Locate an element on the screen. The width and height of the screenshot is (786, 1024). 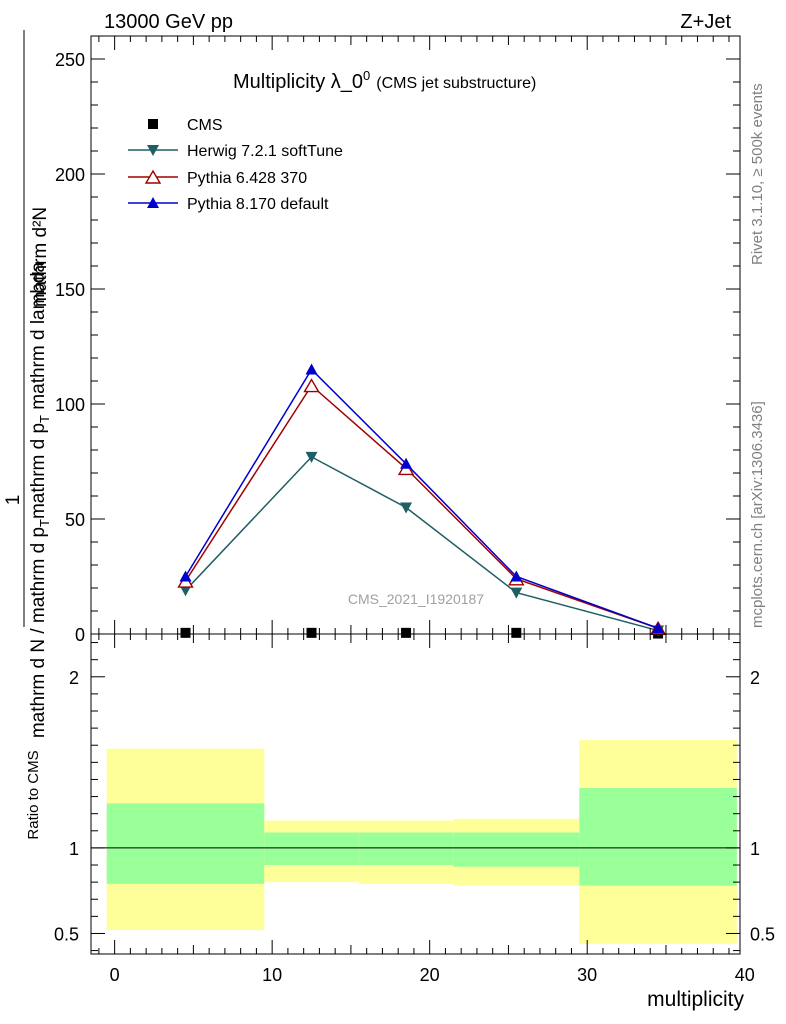
y-tick-label: 0 is located at coordinates (80, 635).